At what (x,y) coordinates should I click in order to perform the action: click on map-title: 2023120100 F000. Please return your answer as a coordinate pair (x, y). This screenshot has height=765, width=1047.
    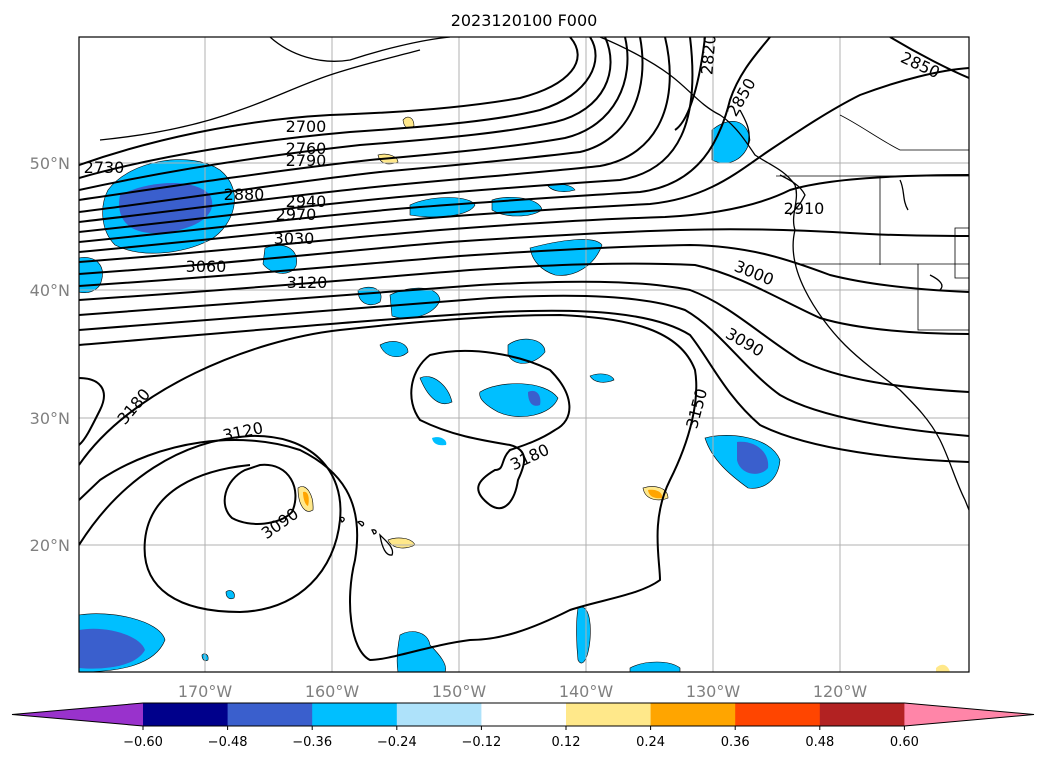
    Looking at the image, I should click on (524, 20).